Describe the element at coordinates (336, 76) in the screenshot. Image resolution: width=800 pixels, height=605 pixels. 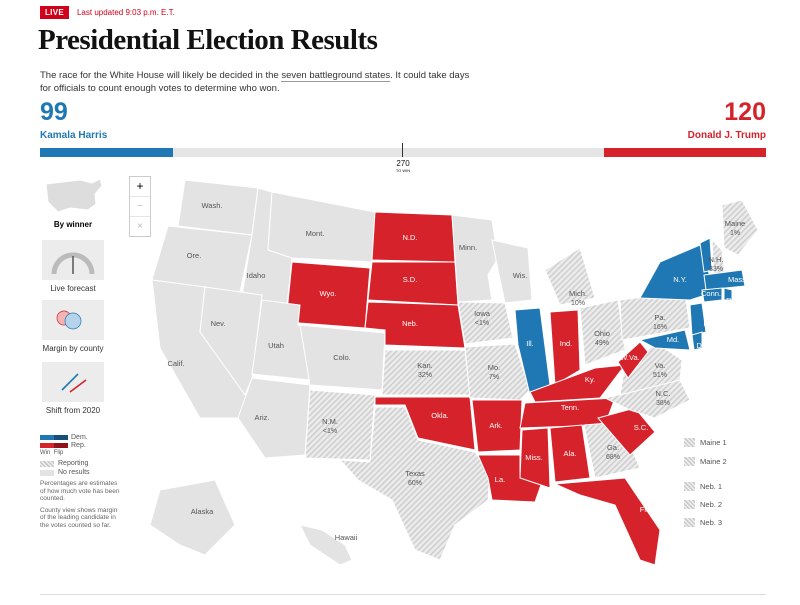
I see `battleground-link: seven battleground states` at that location.